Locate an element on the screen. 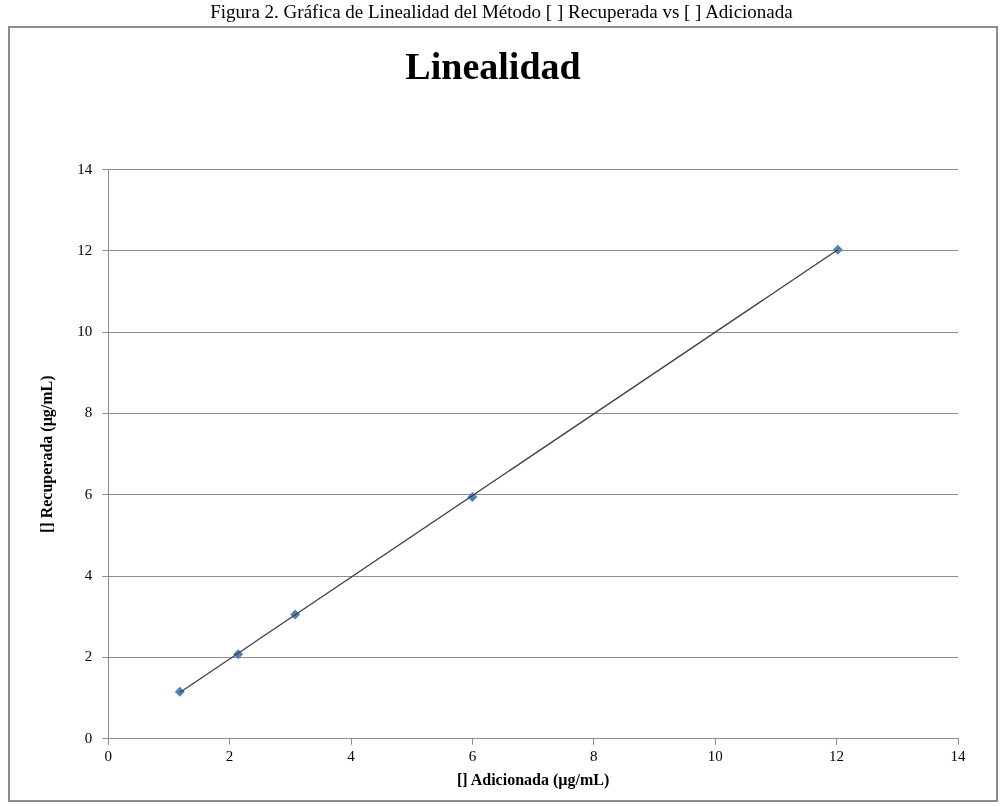 The height and width of the screenshot is (807, 1003). x-tick-label: 10 is located at coordinates (715, 755).